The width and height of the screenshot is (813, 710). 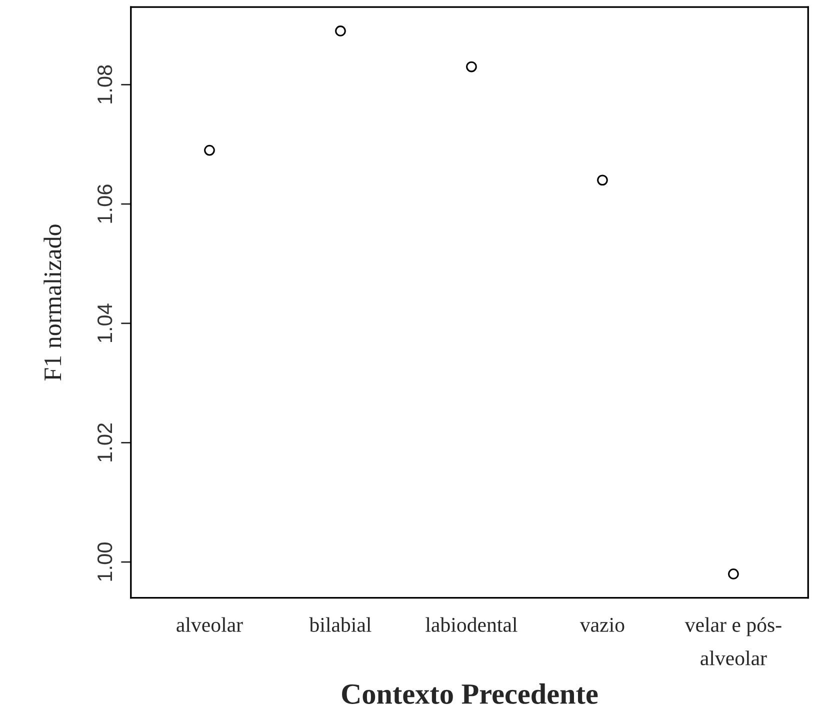 What do you see at coordinates (470, 693) in the screenshot?
I see `x-axis-title: Contexto Precedente` at bounding box center [470, 693].